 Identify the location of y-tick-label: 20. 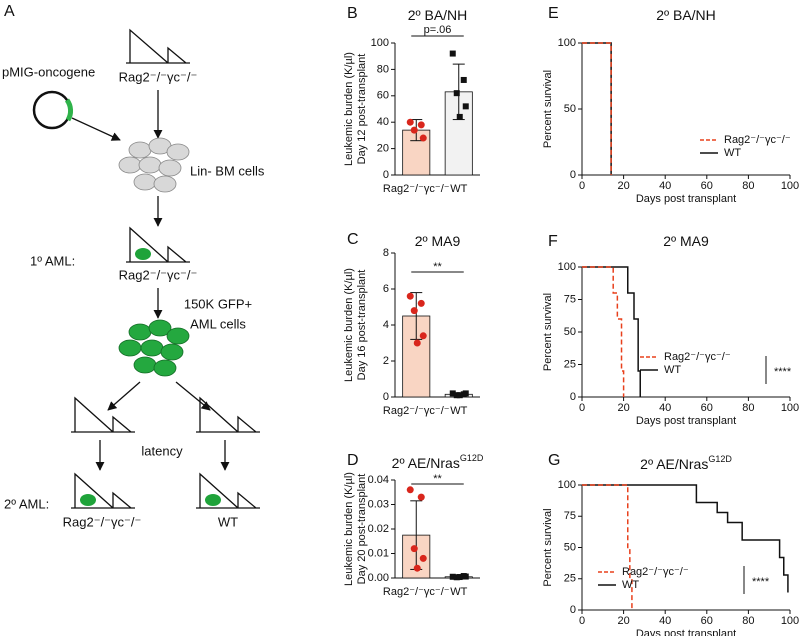
(383, 149).